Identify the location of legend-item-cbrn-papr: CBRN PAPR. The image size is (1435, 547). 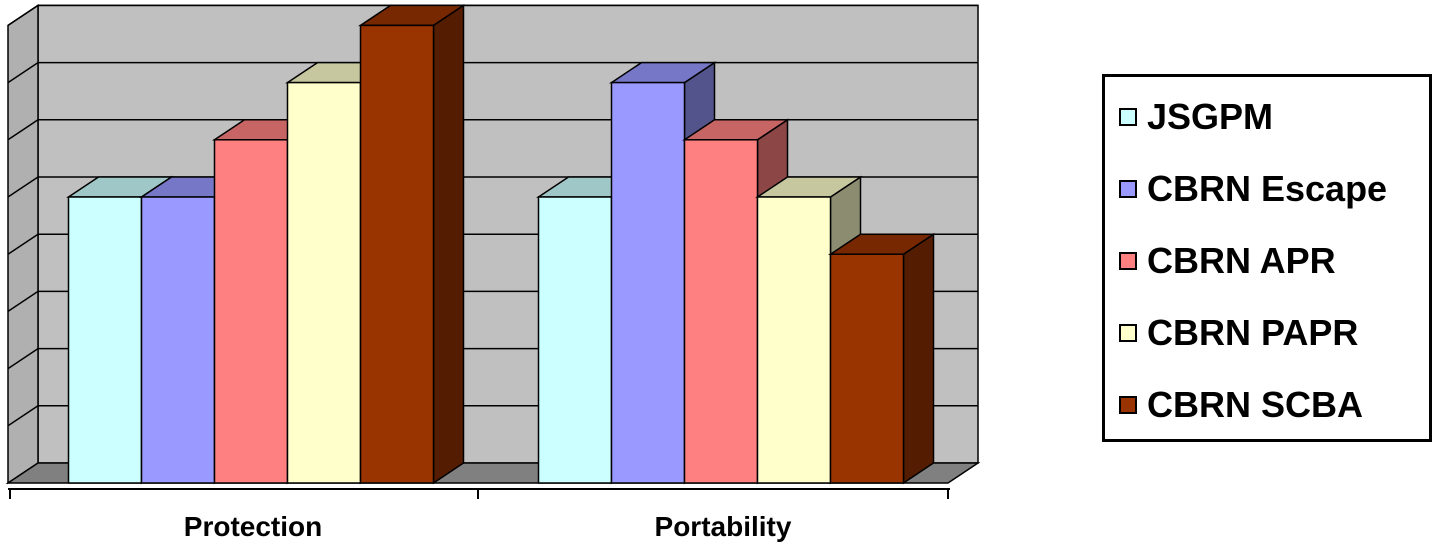
(1239, 332).